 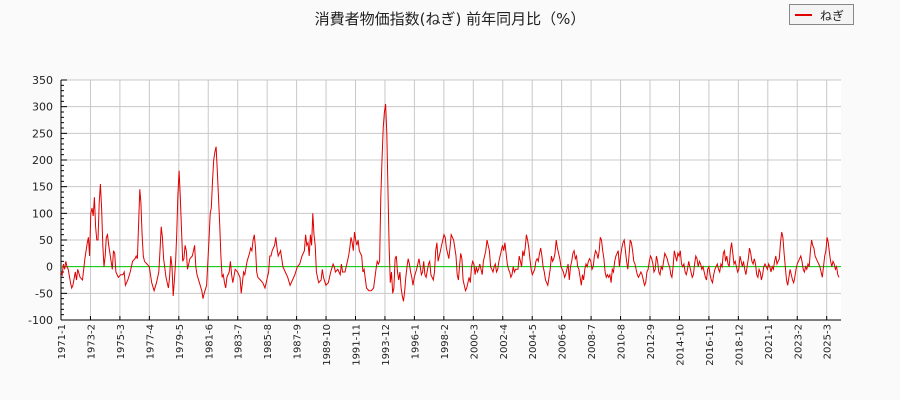 What do you see at coordinates (40, 320) in the screenshot?
I see `y-tick-label: -100` at bounding box center [40, 320].